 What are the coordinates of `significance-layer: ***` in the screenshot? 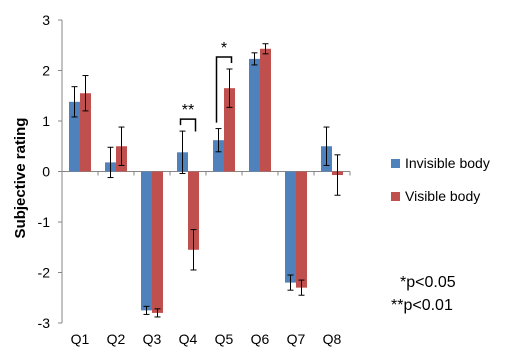 It's located at (206, 86).